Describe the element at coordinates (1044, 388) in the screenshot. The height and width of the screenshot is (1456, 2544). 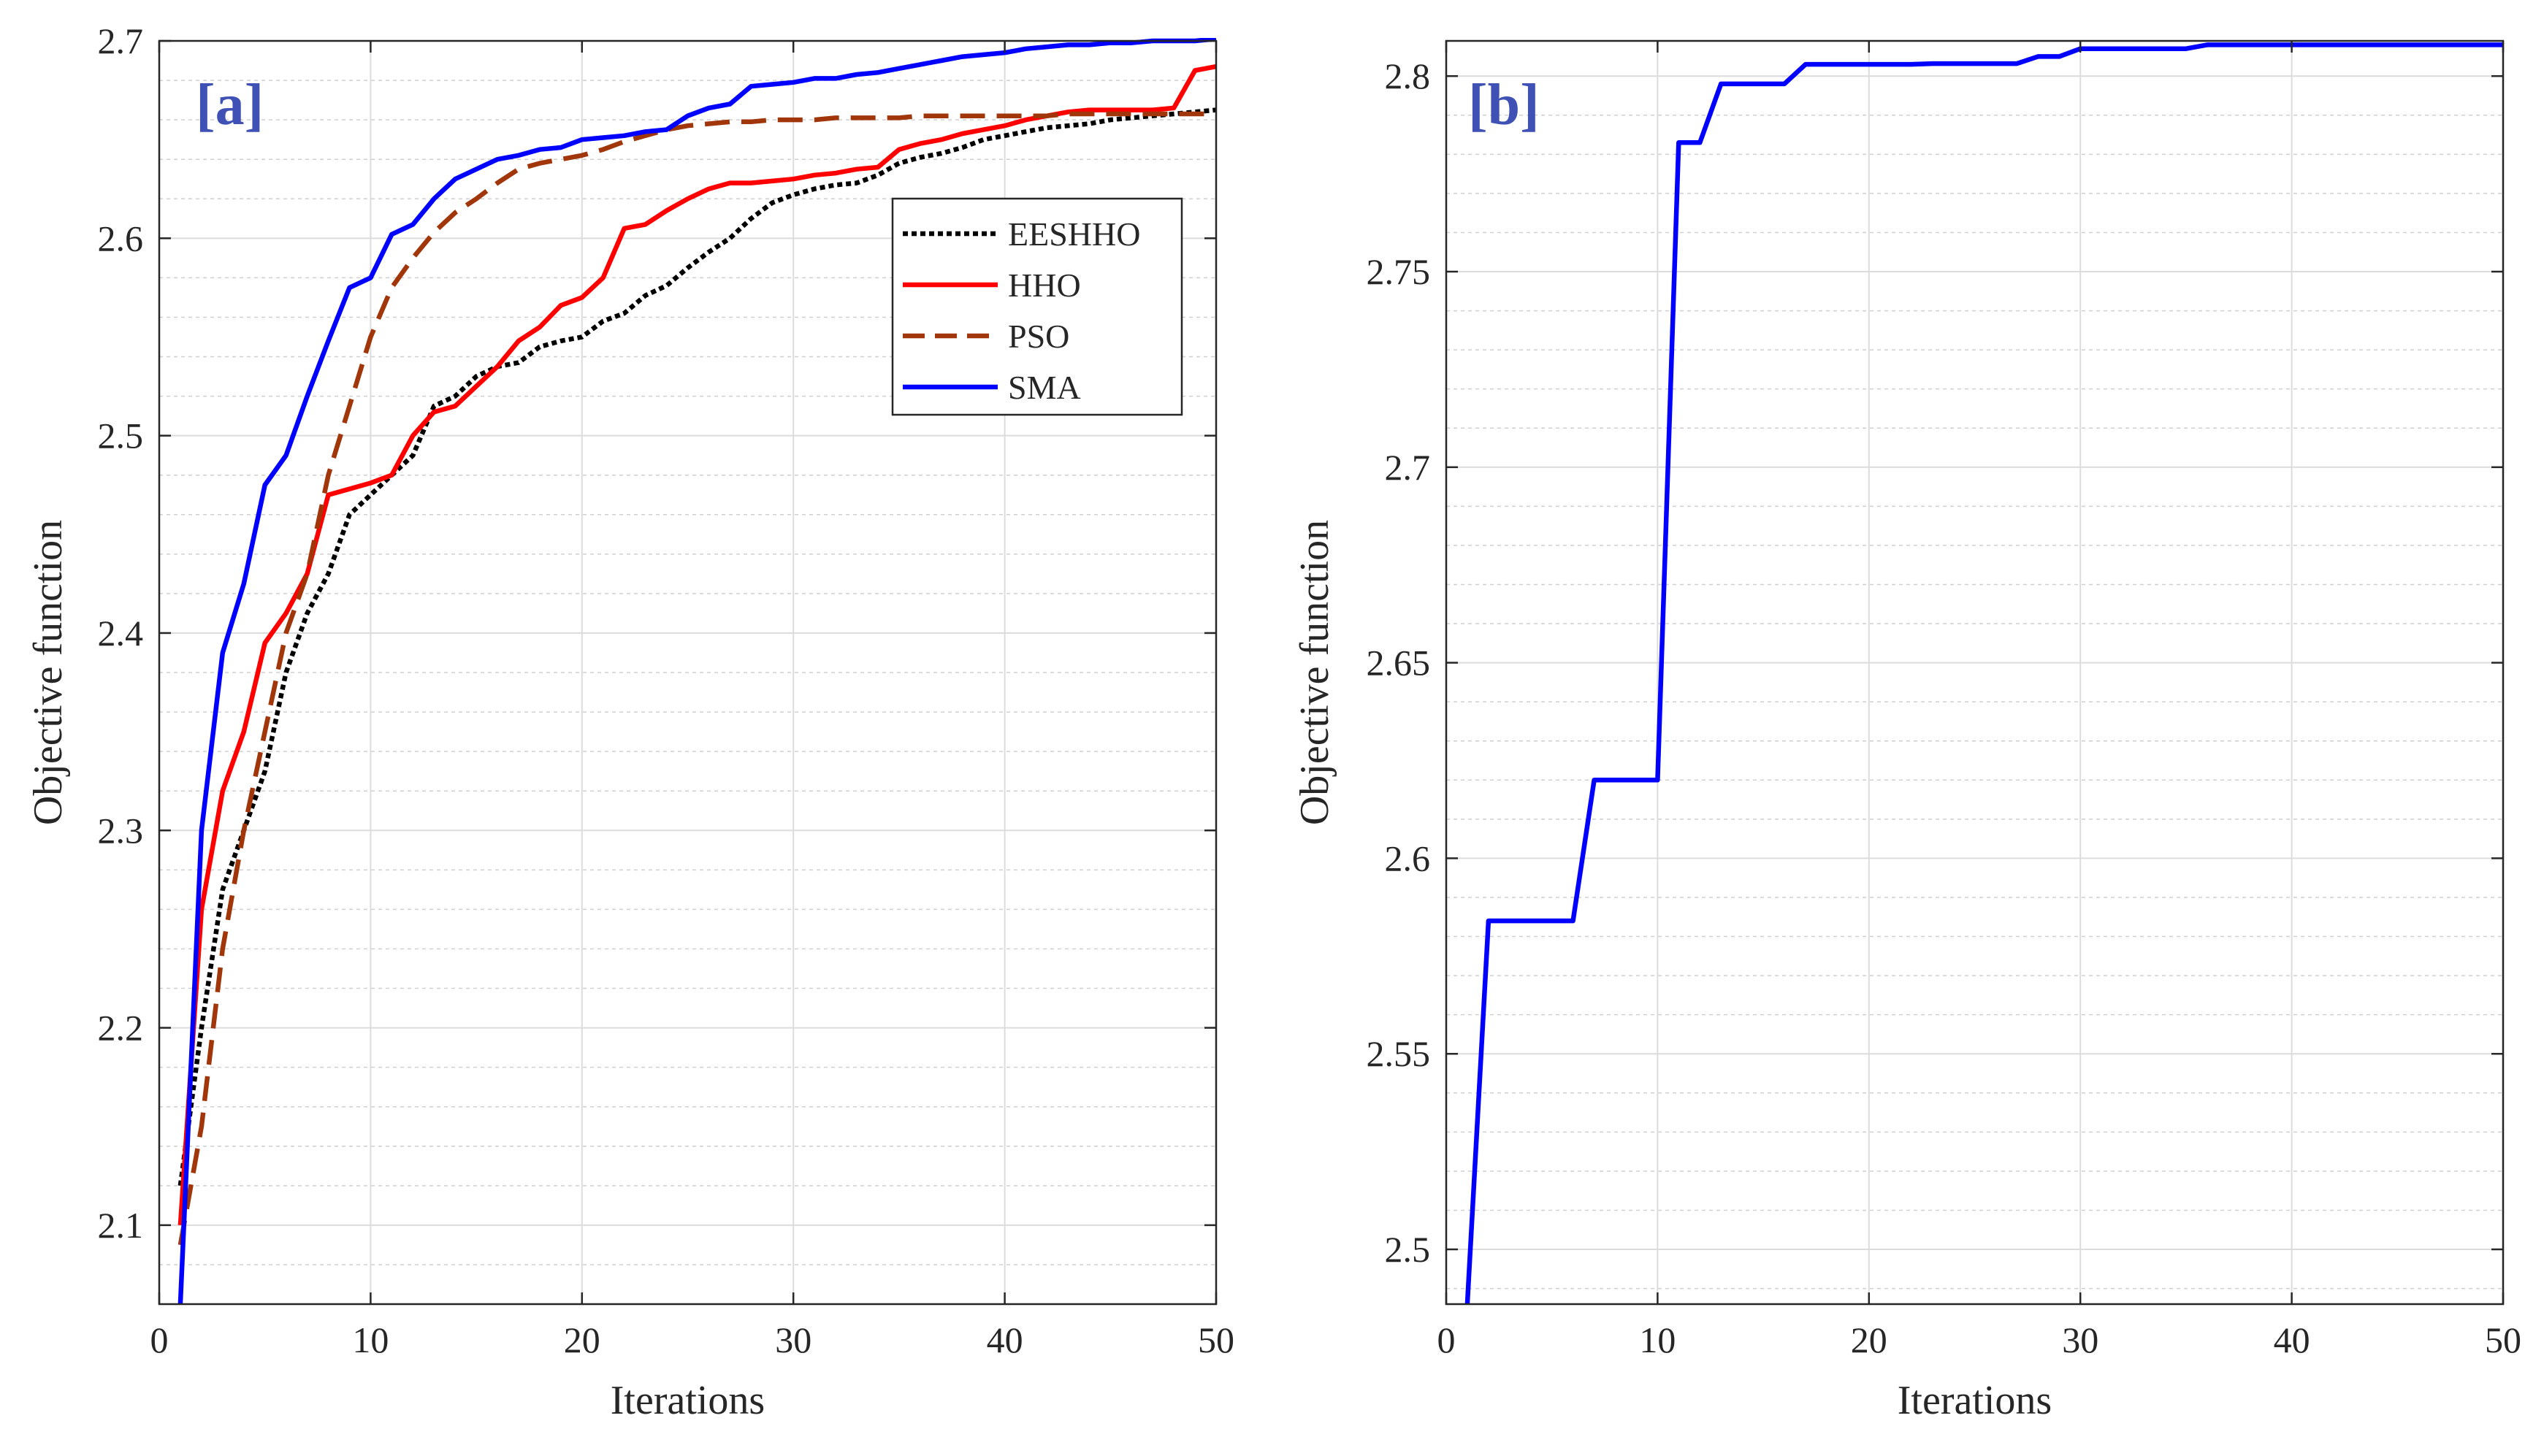
I see `legend-label-sma: SMA` at that location.